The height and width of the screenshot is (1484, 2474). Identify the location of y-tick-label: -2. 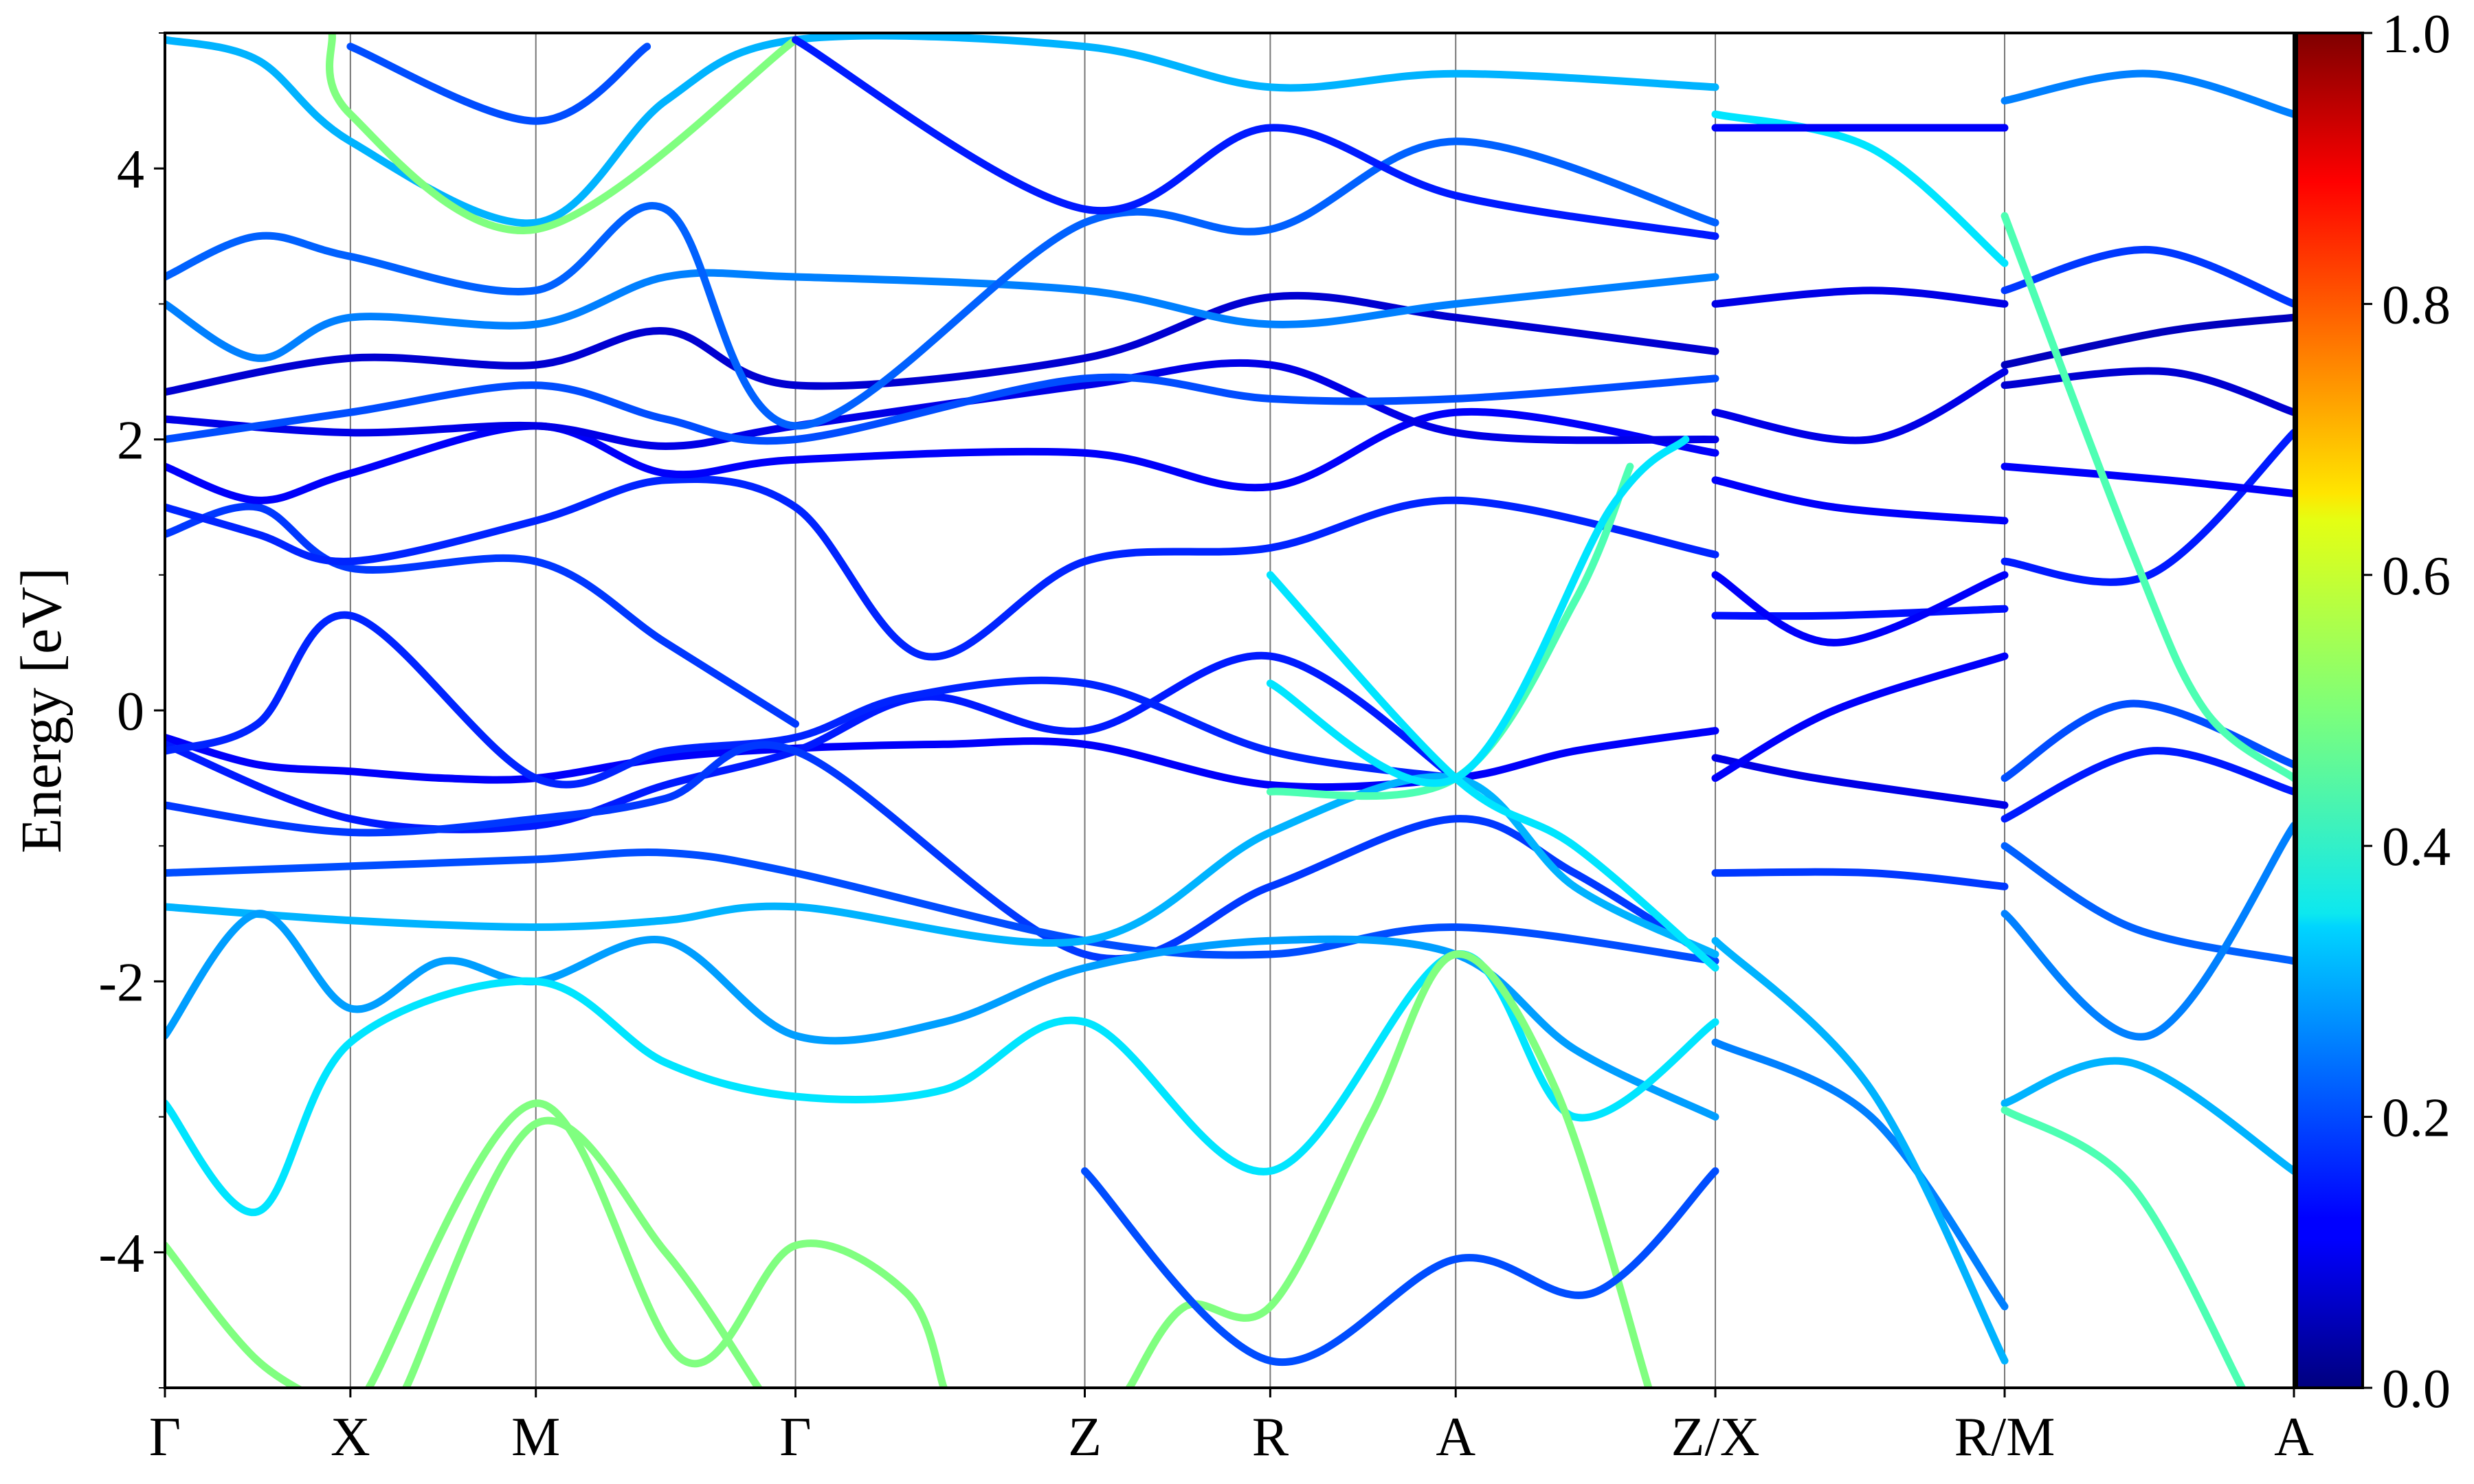
(121, 982).